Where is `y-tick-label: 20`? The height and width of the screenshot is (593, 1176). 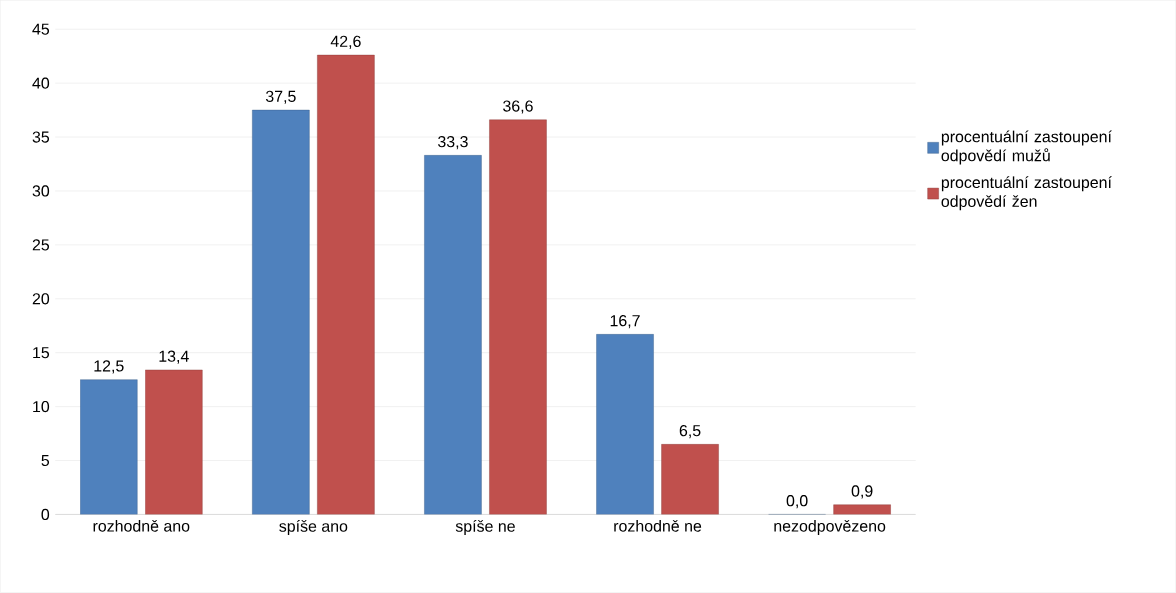
y-tick-label: 20 is located at coordinates (41, 299).